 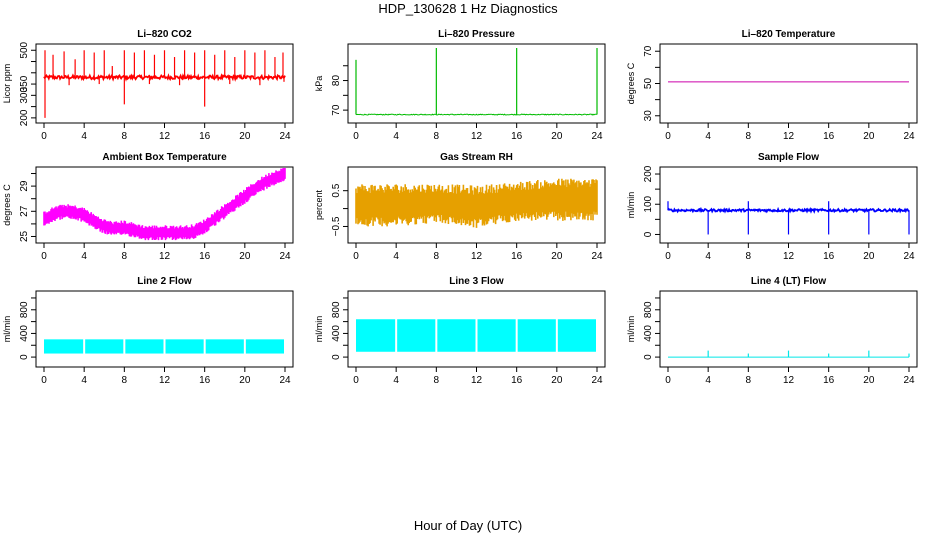 What do you see at coordinates (319, 84) in the screenshot?
I see `y-axis-label: kPa` at bounding box center [319, 84].